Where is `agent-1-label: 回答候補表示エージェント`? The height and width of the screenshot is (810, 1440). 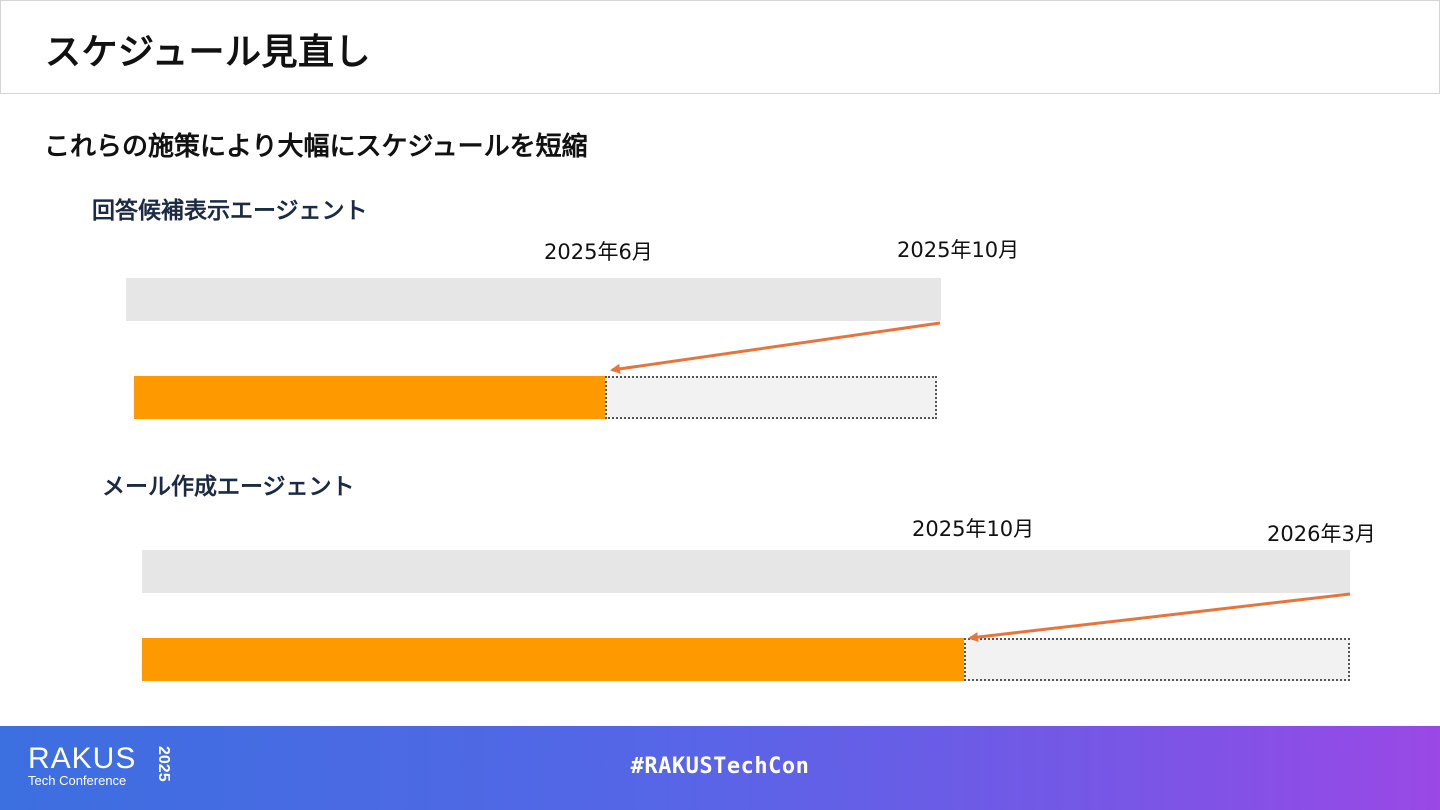
agent-1-label: 回答候補表示エージェント is located at coordinates (230, 211).